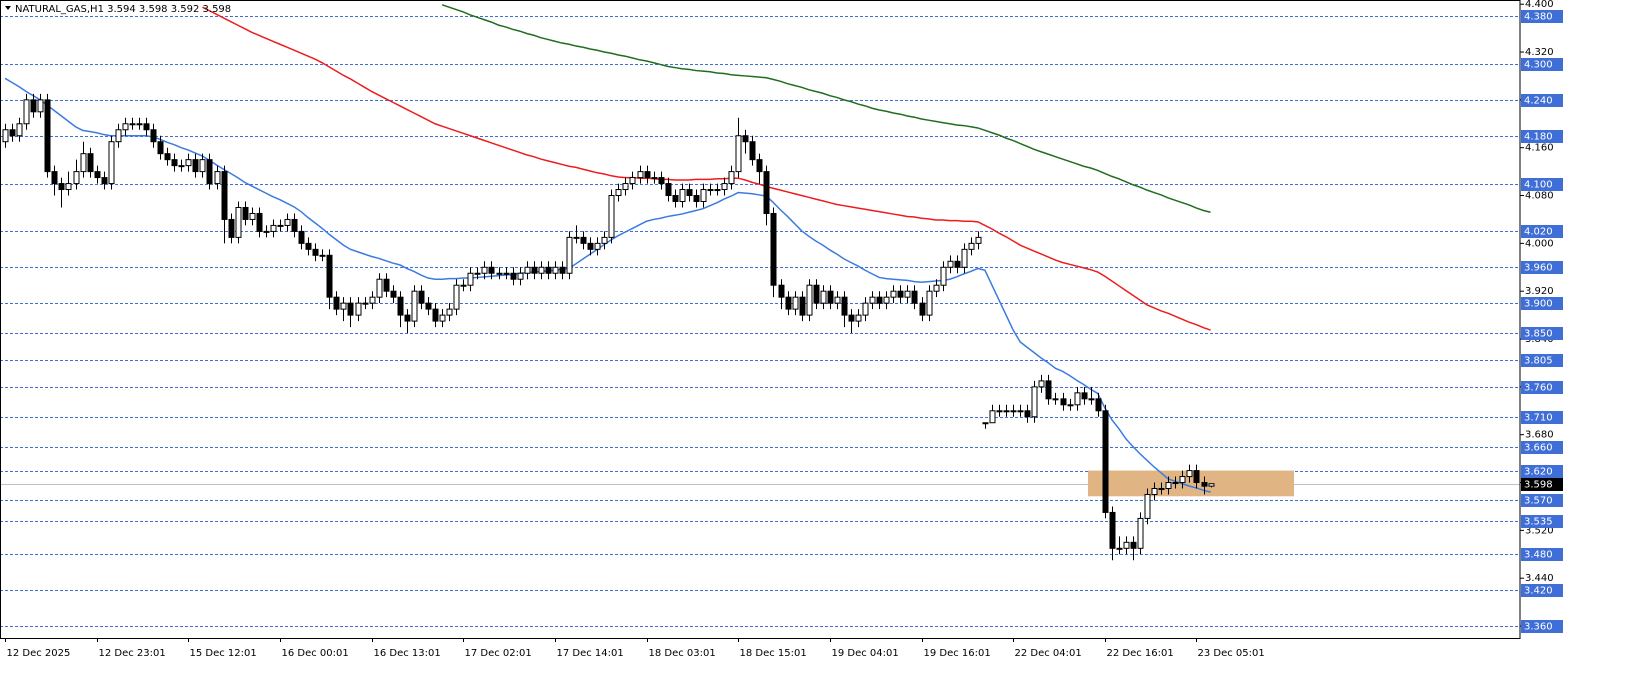 Image resolution: width=1641 pixels, height=696 pixels. I want to click on level-label: 3.535, so click(1538, 522).